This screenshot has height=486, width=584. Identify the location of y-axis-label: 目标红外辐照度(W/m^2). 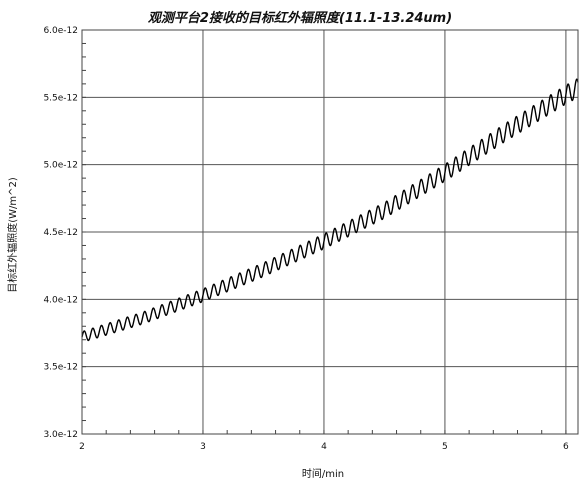
(12, 235).